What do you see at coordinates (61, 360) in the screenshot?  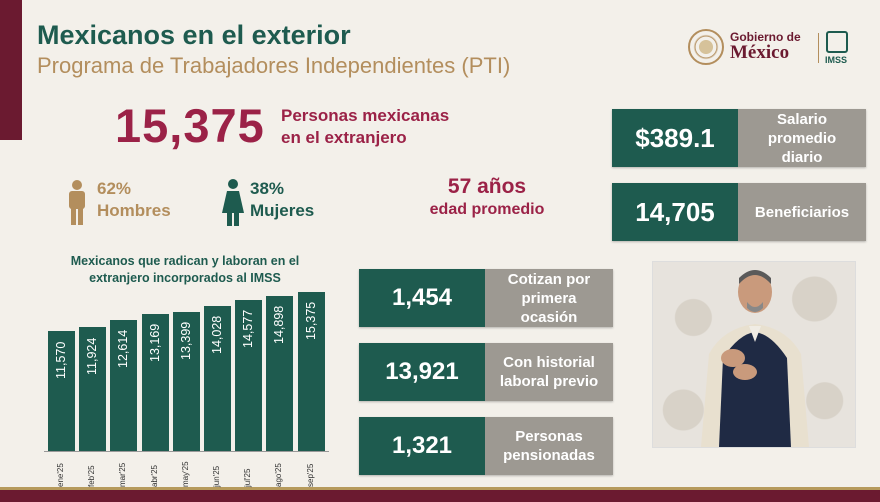 I see `bar-value-label: 11,570` at bounding box center [61, 360].